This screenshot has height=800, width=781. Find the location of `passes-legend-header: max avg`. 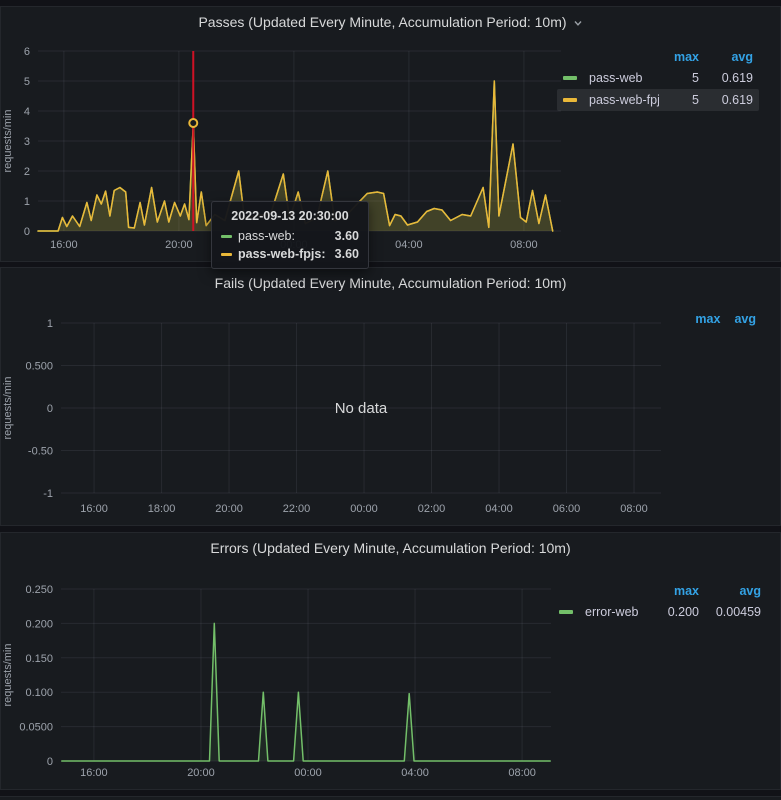

passes-legend-header: max avg is located at coordinates (658, 57).